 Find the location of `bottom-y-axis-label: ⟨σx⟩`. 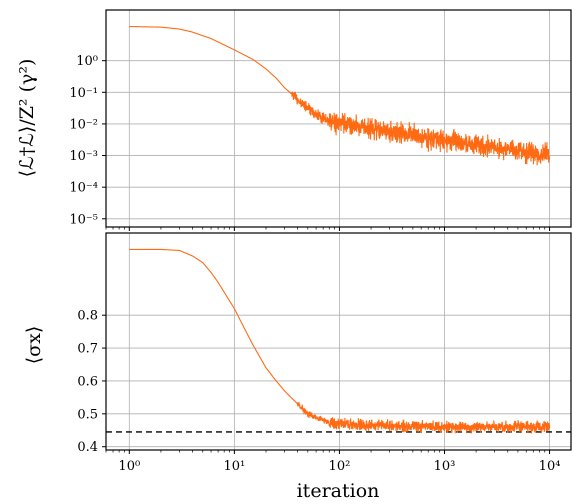

bottom-y-axis-label: ⟨σx⟩ is located at coordinates (34, 345).